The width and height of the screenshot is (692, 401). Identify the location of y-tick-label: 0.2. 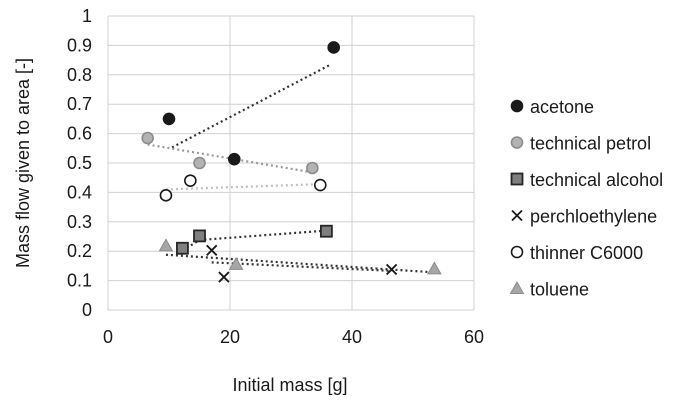
(79, 251).